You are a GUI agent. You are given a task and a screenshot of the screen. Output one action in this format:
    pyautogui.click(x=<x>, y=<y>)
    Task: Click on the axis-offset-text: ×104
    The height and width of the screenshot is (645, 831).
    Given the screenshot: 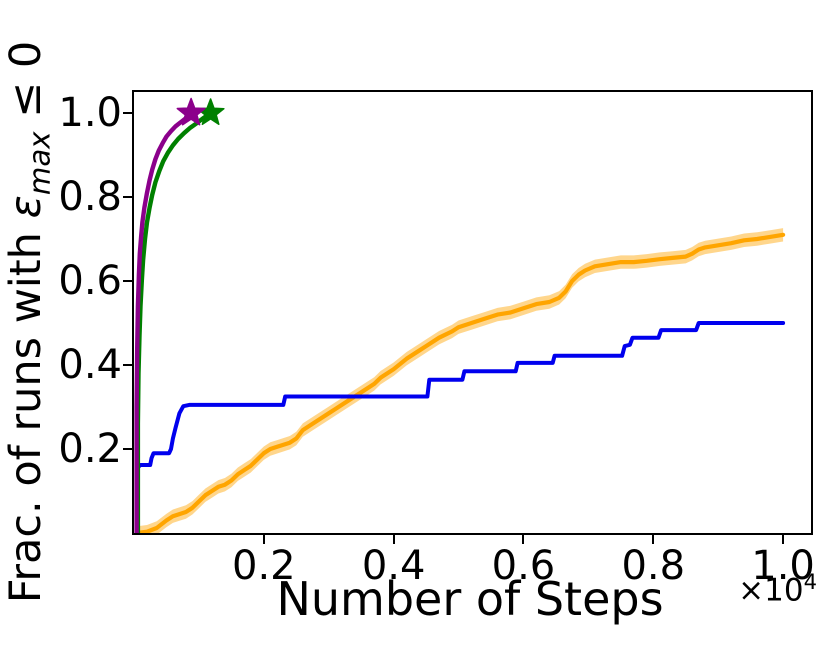 What is the action you would take?
    pyautogui.click(x=777, y=588)
    